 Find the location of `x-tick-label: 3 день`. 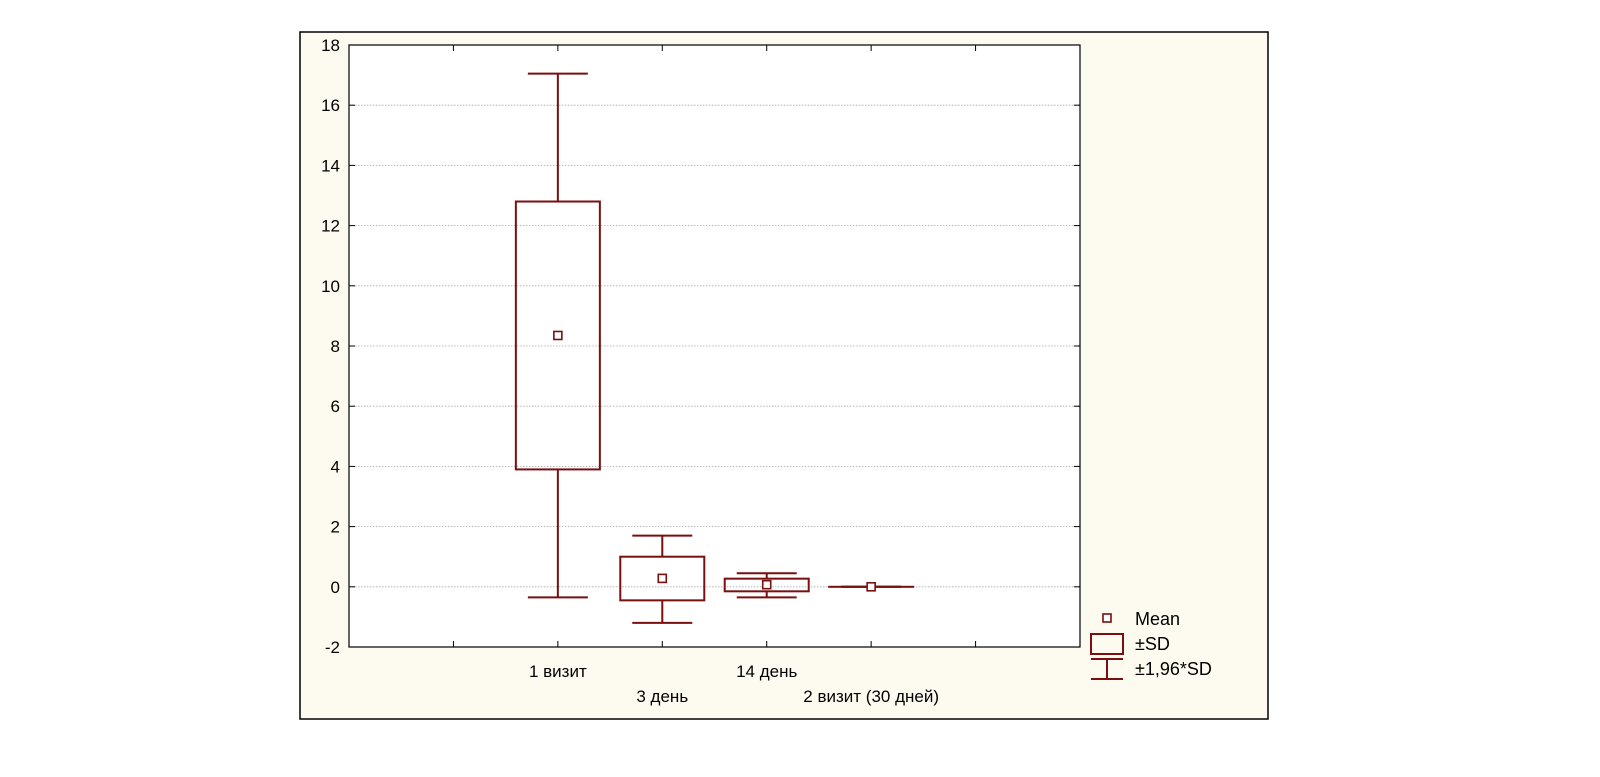

x-tick-label: 3 день is located at coordinates (662, 696).